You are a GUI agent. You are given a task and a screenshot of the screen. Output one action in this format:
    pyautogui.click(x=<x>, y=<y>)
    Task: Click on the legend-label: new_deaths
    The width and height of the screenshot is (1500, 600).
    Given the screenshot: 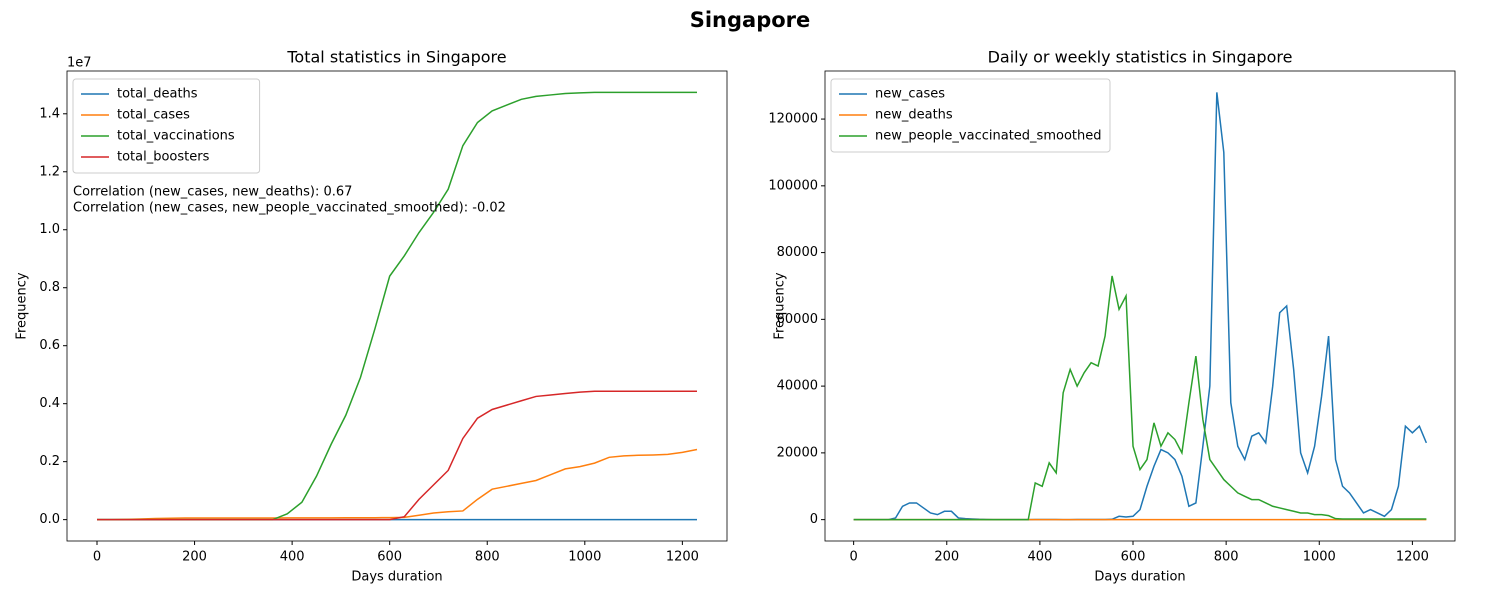 What is the action you would take?
    pyautogui.click(x=914, y=115)
    